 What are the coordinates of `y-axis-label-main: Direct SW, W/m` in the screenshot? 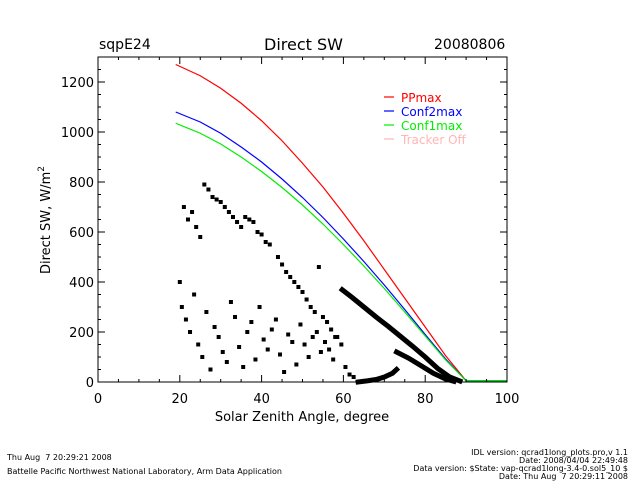 It's located at (46, 223).